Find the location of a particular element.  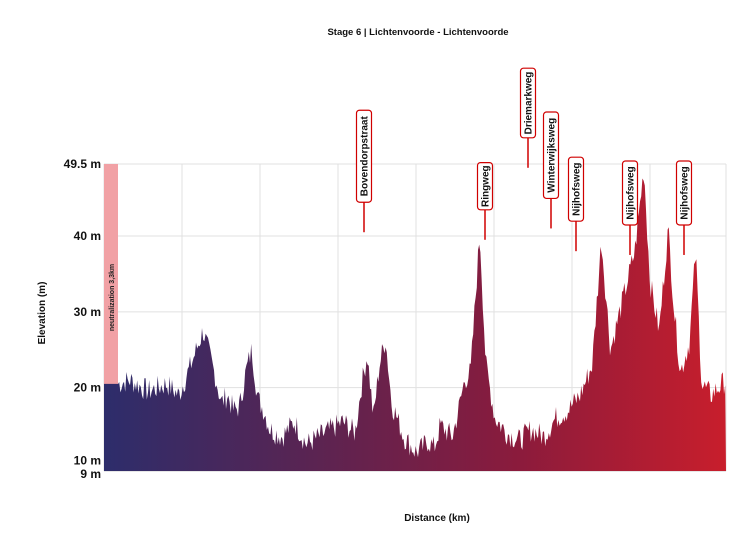

climb-marker: Winterwijksweg is located at coordinates (551, 170).